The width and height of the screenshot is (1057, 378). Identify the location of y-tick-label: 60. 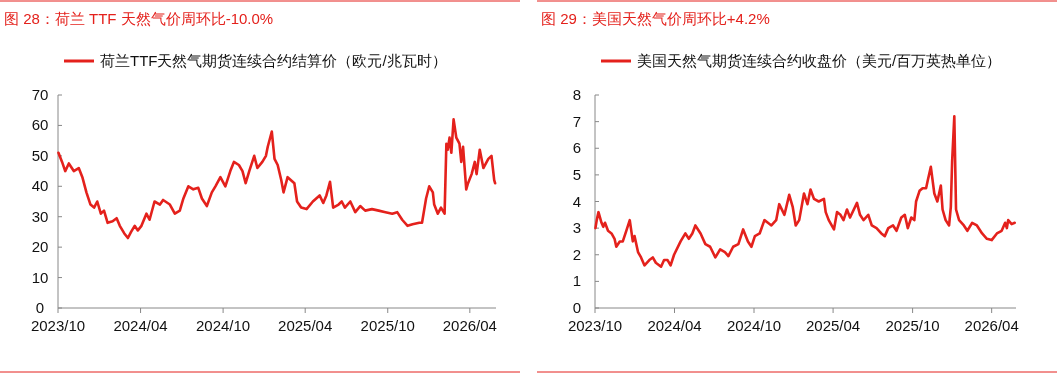
(40, 125).